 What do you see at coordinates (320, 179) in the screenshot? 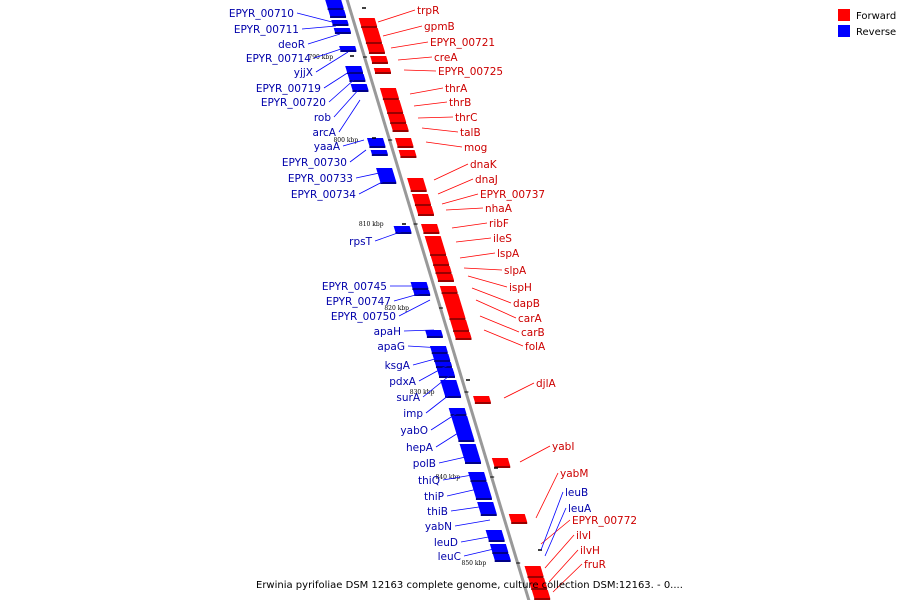
I see `reverse-gene-label: EPYR_00733` at bounding box center [320, 179].